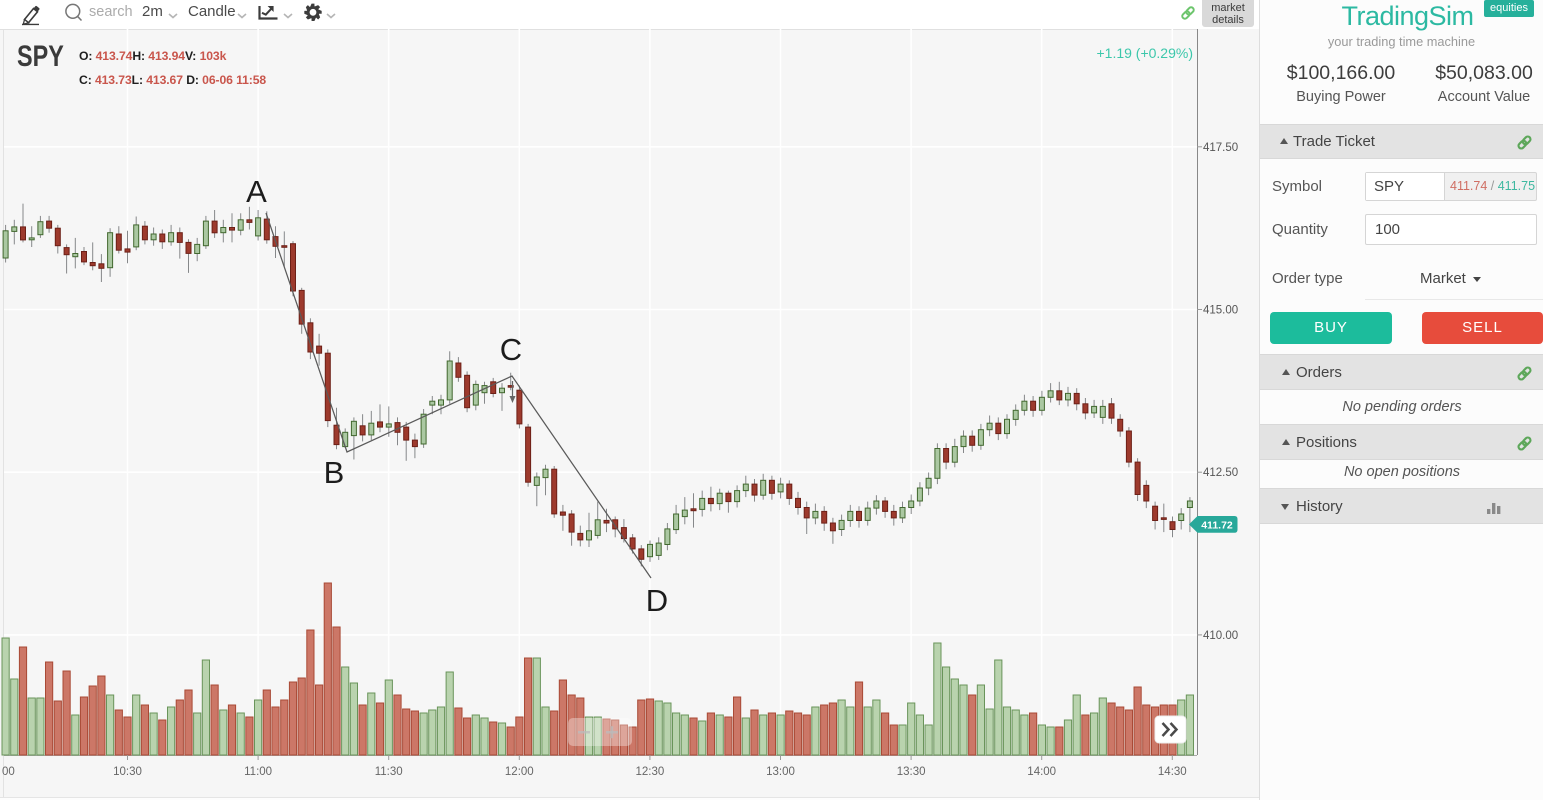 This screenshot has height=800, width=1543. I want to click on svg-text: 11:00, so click(258, 772).